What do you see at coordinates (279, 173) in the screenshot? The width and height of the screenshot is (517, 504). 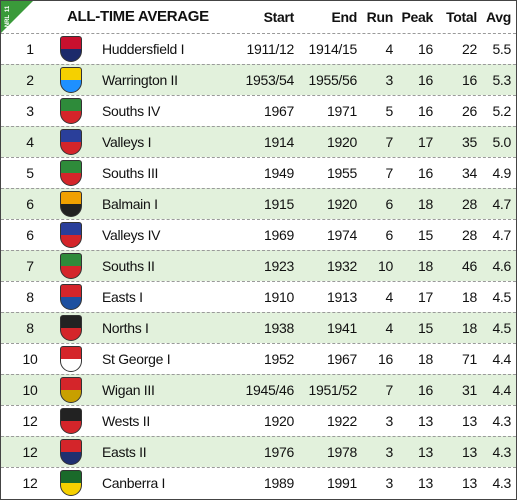 I see `stat: 1949` at bounding box center [279, 173].